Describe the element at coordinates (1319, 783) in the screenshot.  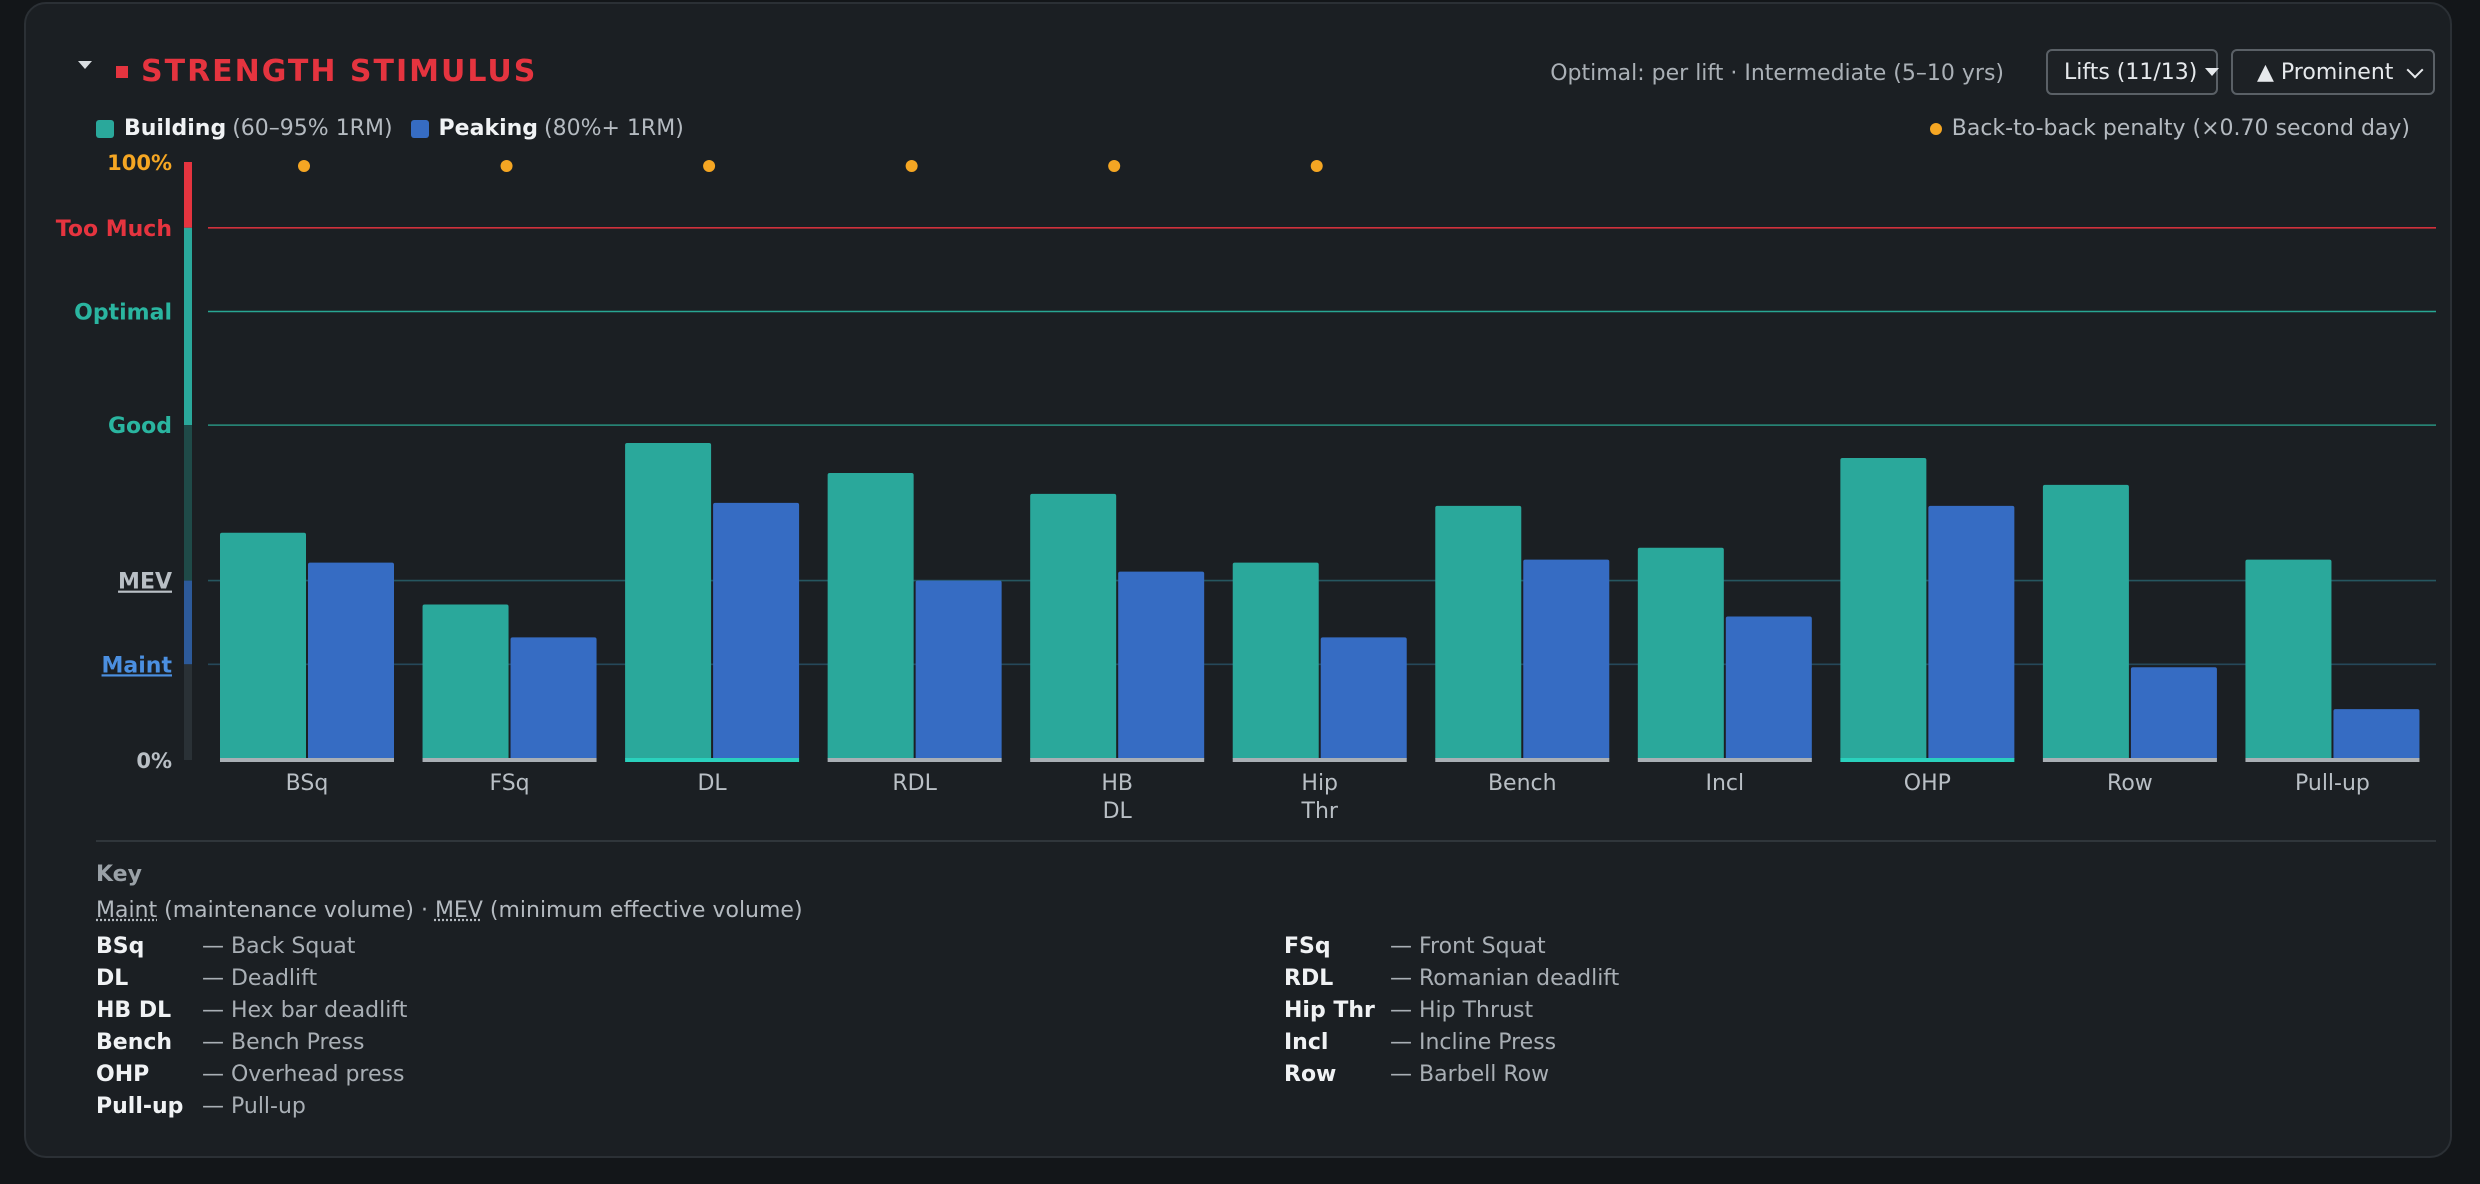
I see `x-tick-label: Hip` at that location.